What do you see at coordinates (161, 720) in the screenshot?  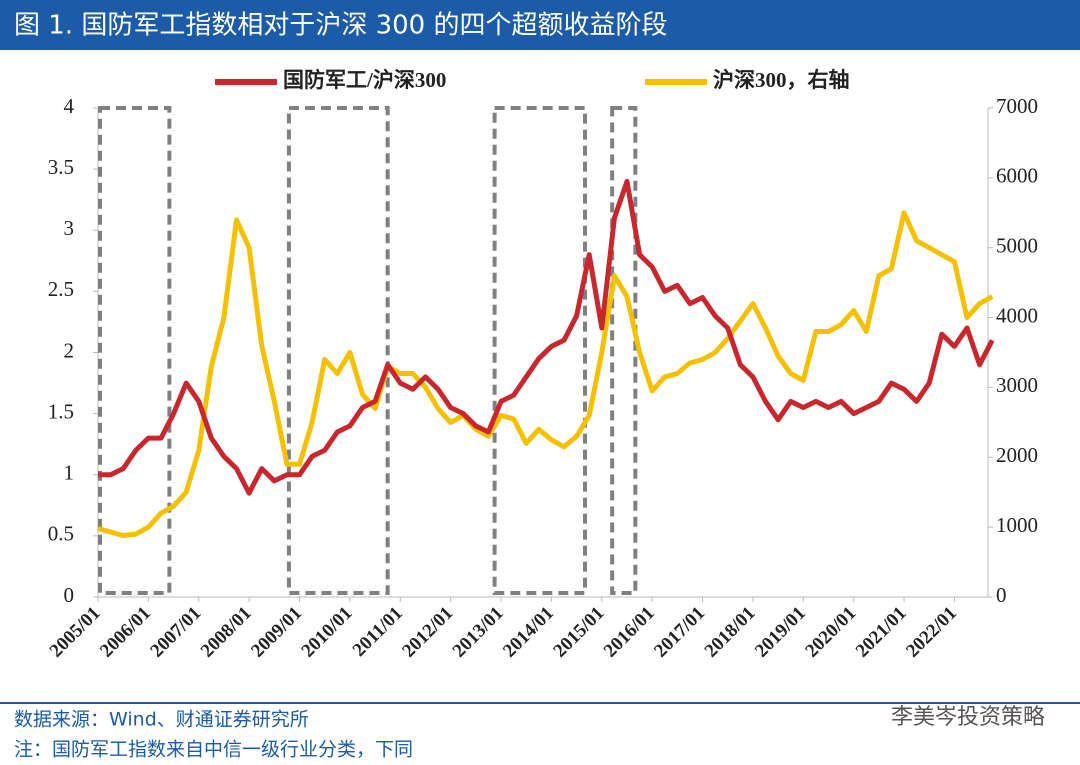 I see `source: 数据来源：Wind、财通证券研究所` at bounding box center [161, 720].